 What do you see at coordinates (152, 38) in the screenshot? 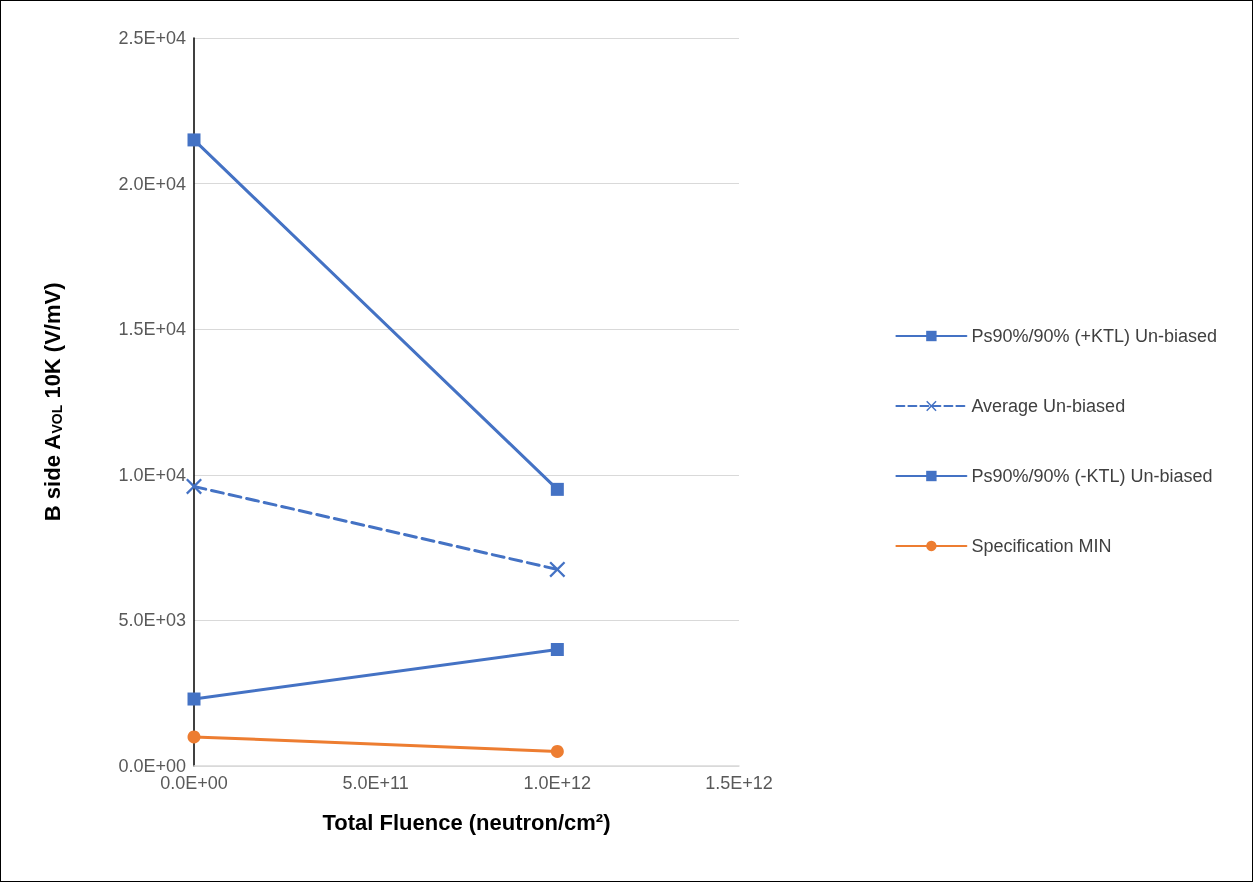
I see `y-tick-label: 2.5E+04` at bounding box center [152, 38].